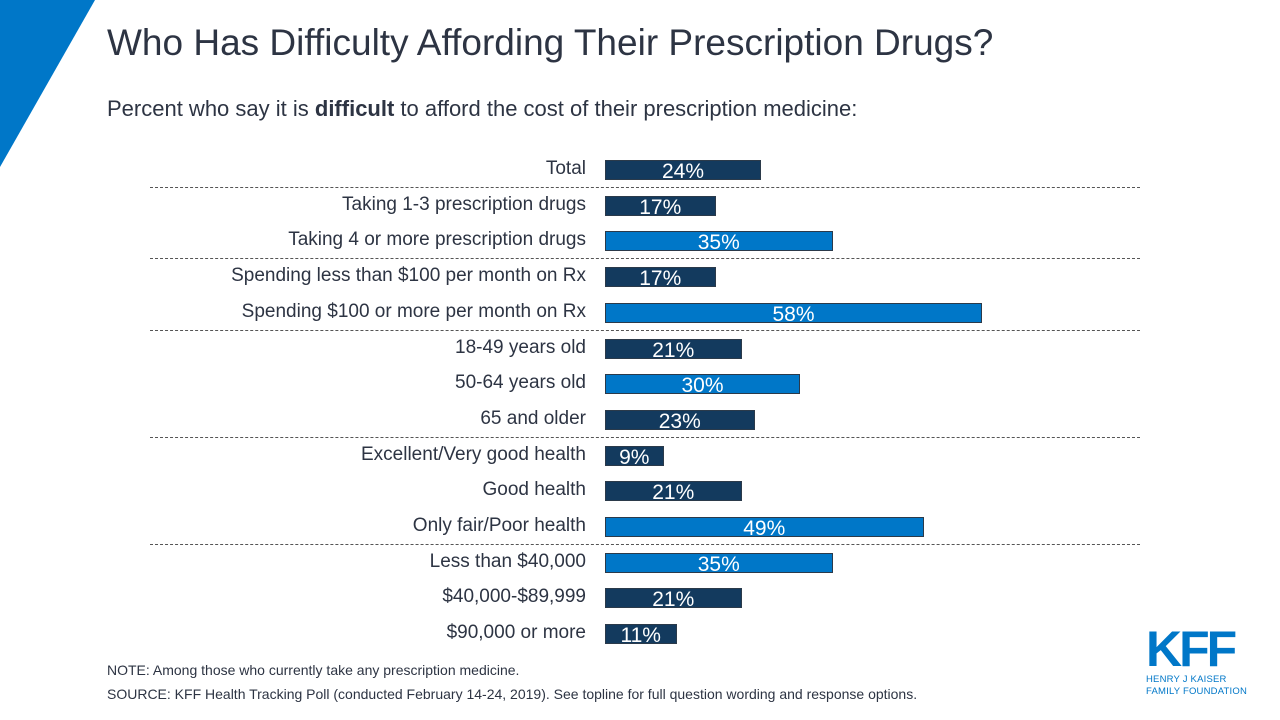 The height and width of the screenshot is (720, 1280). Describe the element at coordinates (520, 347) in the screenshot. I see `category-label: 18-49 years old` at that location.